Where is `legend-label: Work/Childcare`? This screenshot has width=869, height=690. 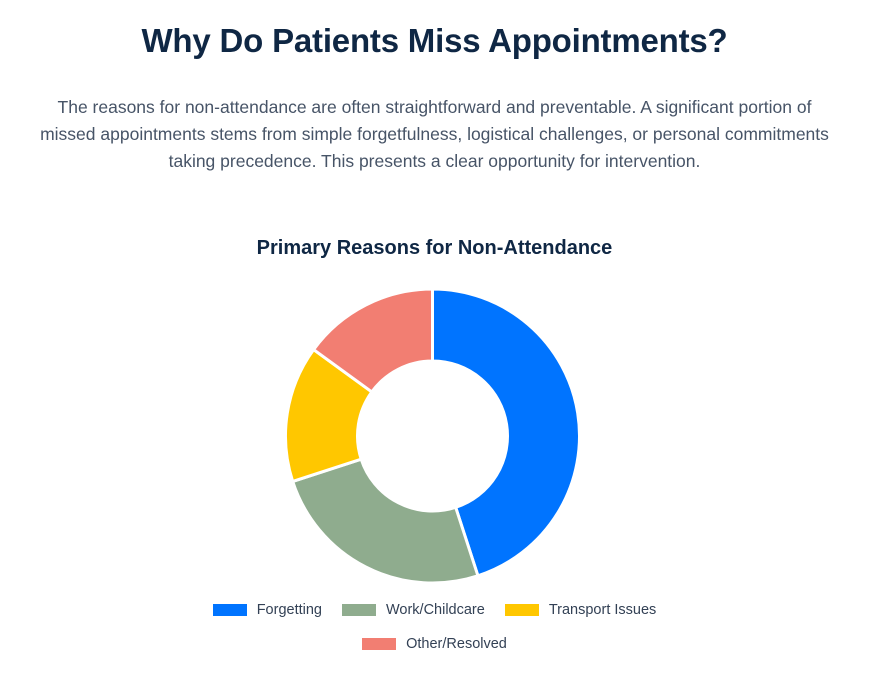 legend-label: Work/Childcare is located at coordinates (435, 610).